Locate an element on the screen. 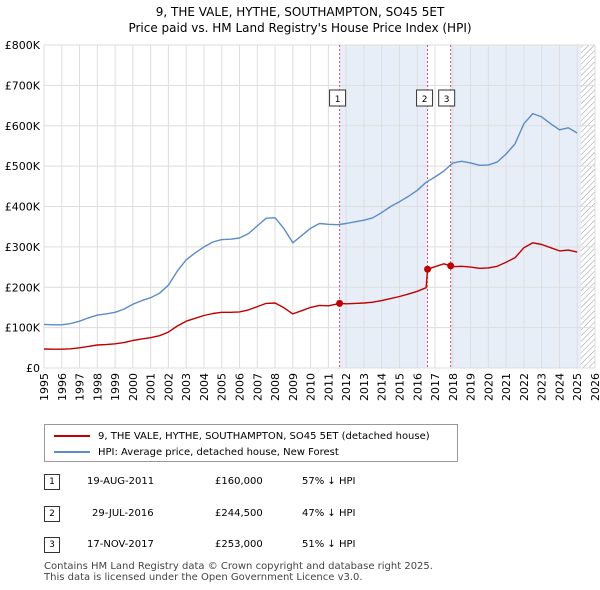 Image resolution: width=600 pixels, height=590 pixels. x-tick-label: 1996 is located at coordinates (62, 387).